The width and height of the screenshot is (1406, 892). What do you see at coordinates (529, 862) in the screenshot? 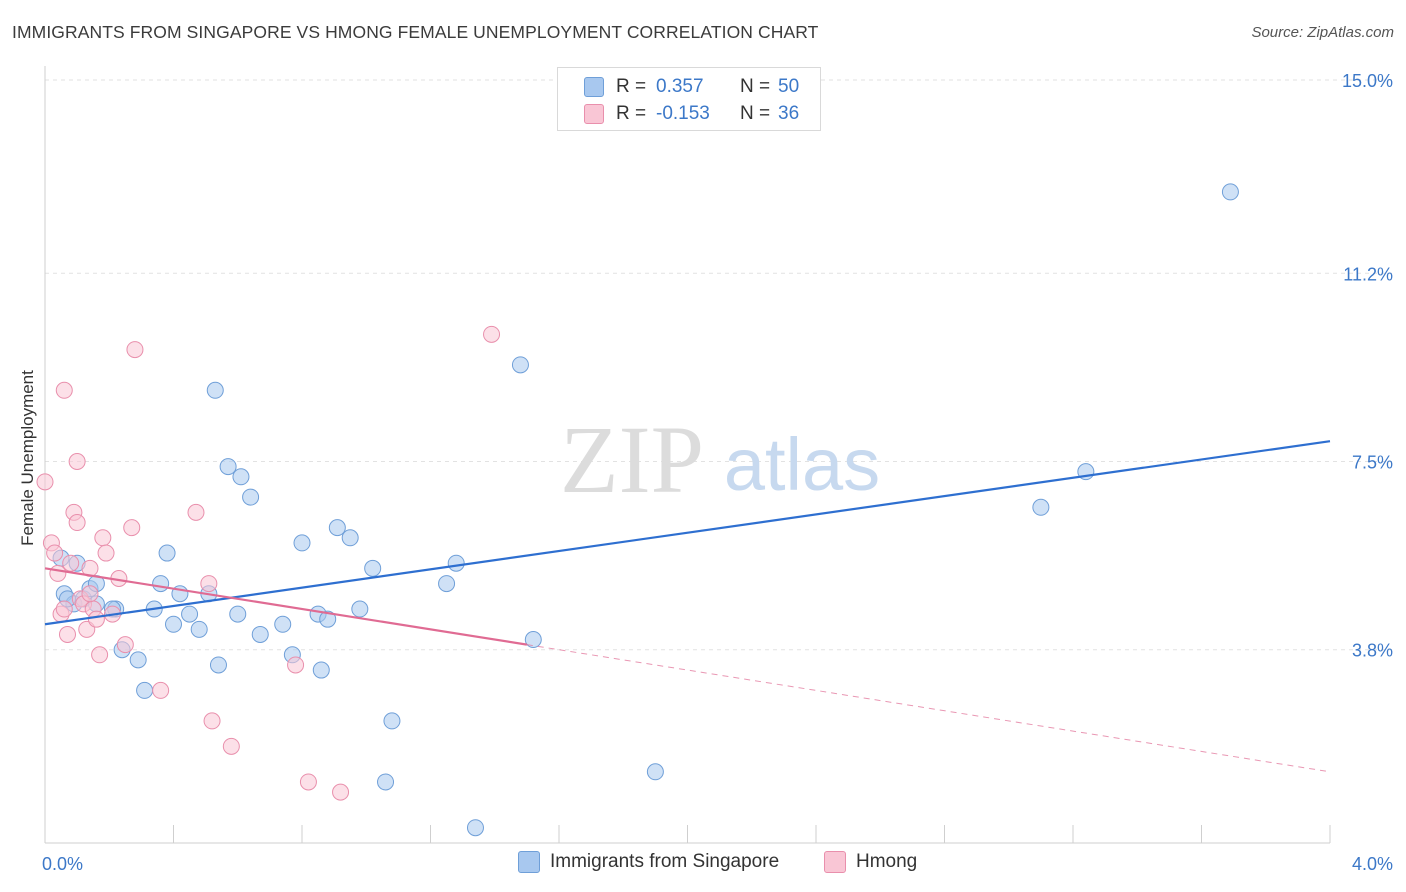
I see `series-swatch-singapore` at bounding box center [529, 862].